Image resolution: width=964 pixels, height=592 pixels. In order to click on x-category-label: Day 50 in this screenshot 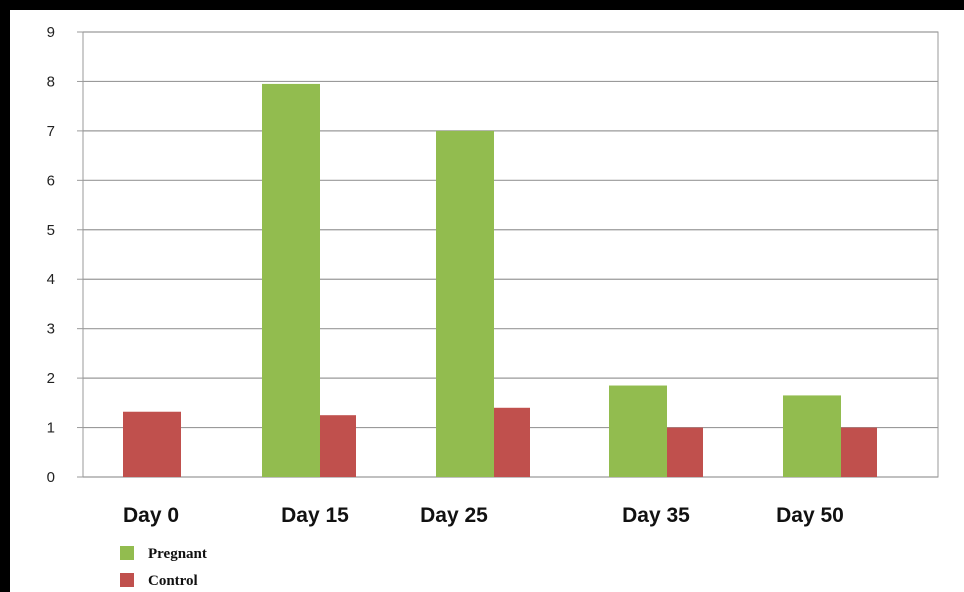, I will do `click(810, 515)`.